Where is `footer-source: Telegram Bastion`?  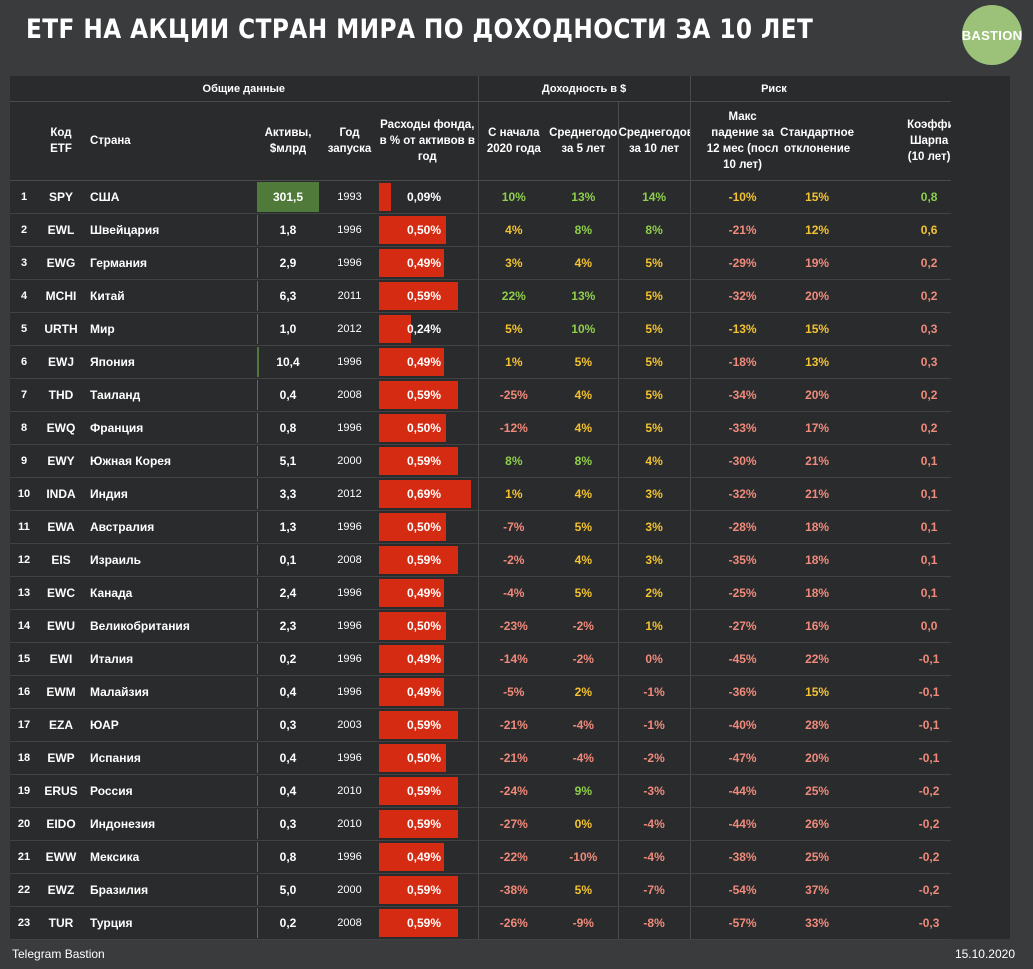
footer-source: Telegram Bastion is located at coordinates (58, 954).